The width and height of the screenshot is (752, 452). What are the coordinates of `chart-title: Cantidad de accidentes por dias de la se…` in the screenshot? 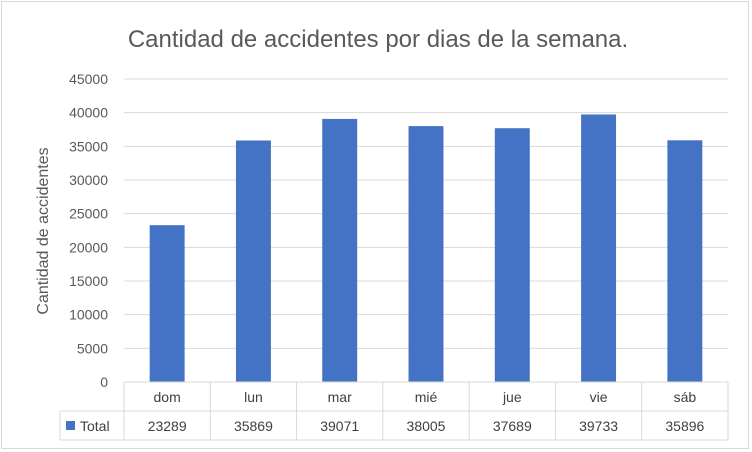 It's located at (378, 39).